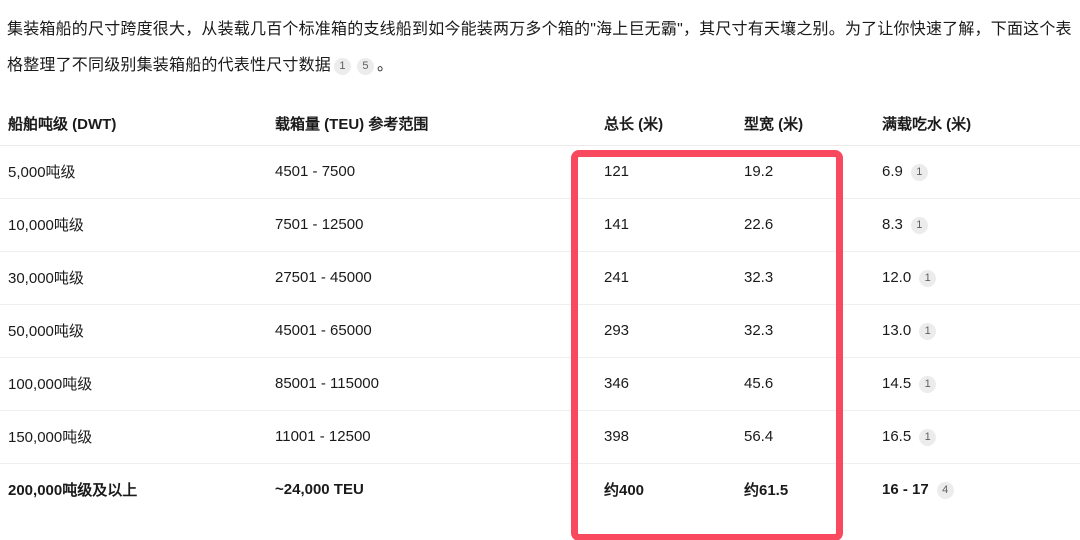  What do you see at coordinates (439, 331) in the screenshot?
I see `cell-teu: 45001 - 65000` at bounding box center [439, 331].